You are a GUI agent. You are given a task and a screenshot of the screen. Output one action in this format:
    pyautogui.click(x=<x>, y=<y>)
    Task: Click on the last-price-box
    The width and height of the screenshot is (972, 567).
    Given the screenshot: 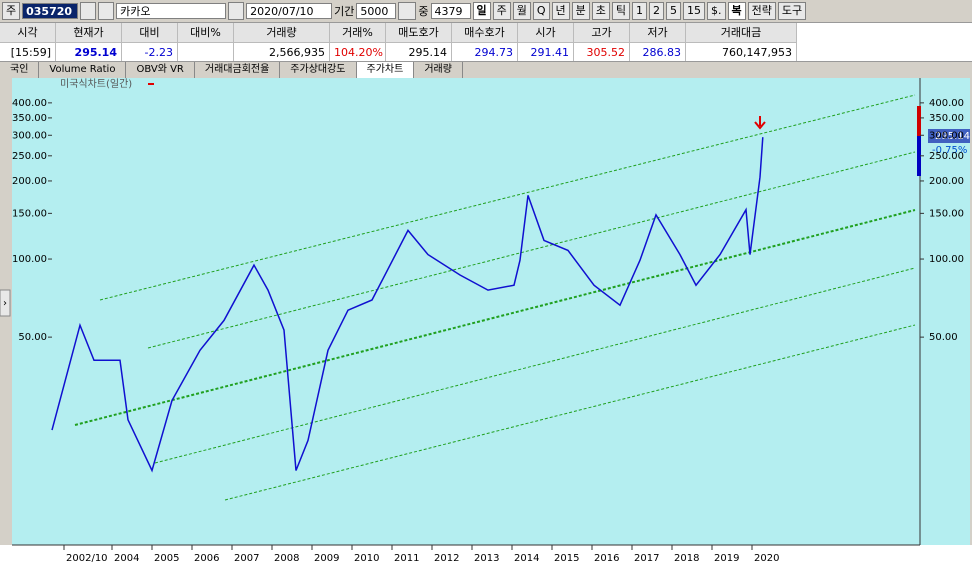 What is the action you would take?
    pyautogui.click(x=949, y=136)
    